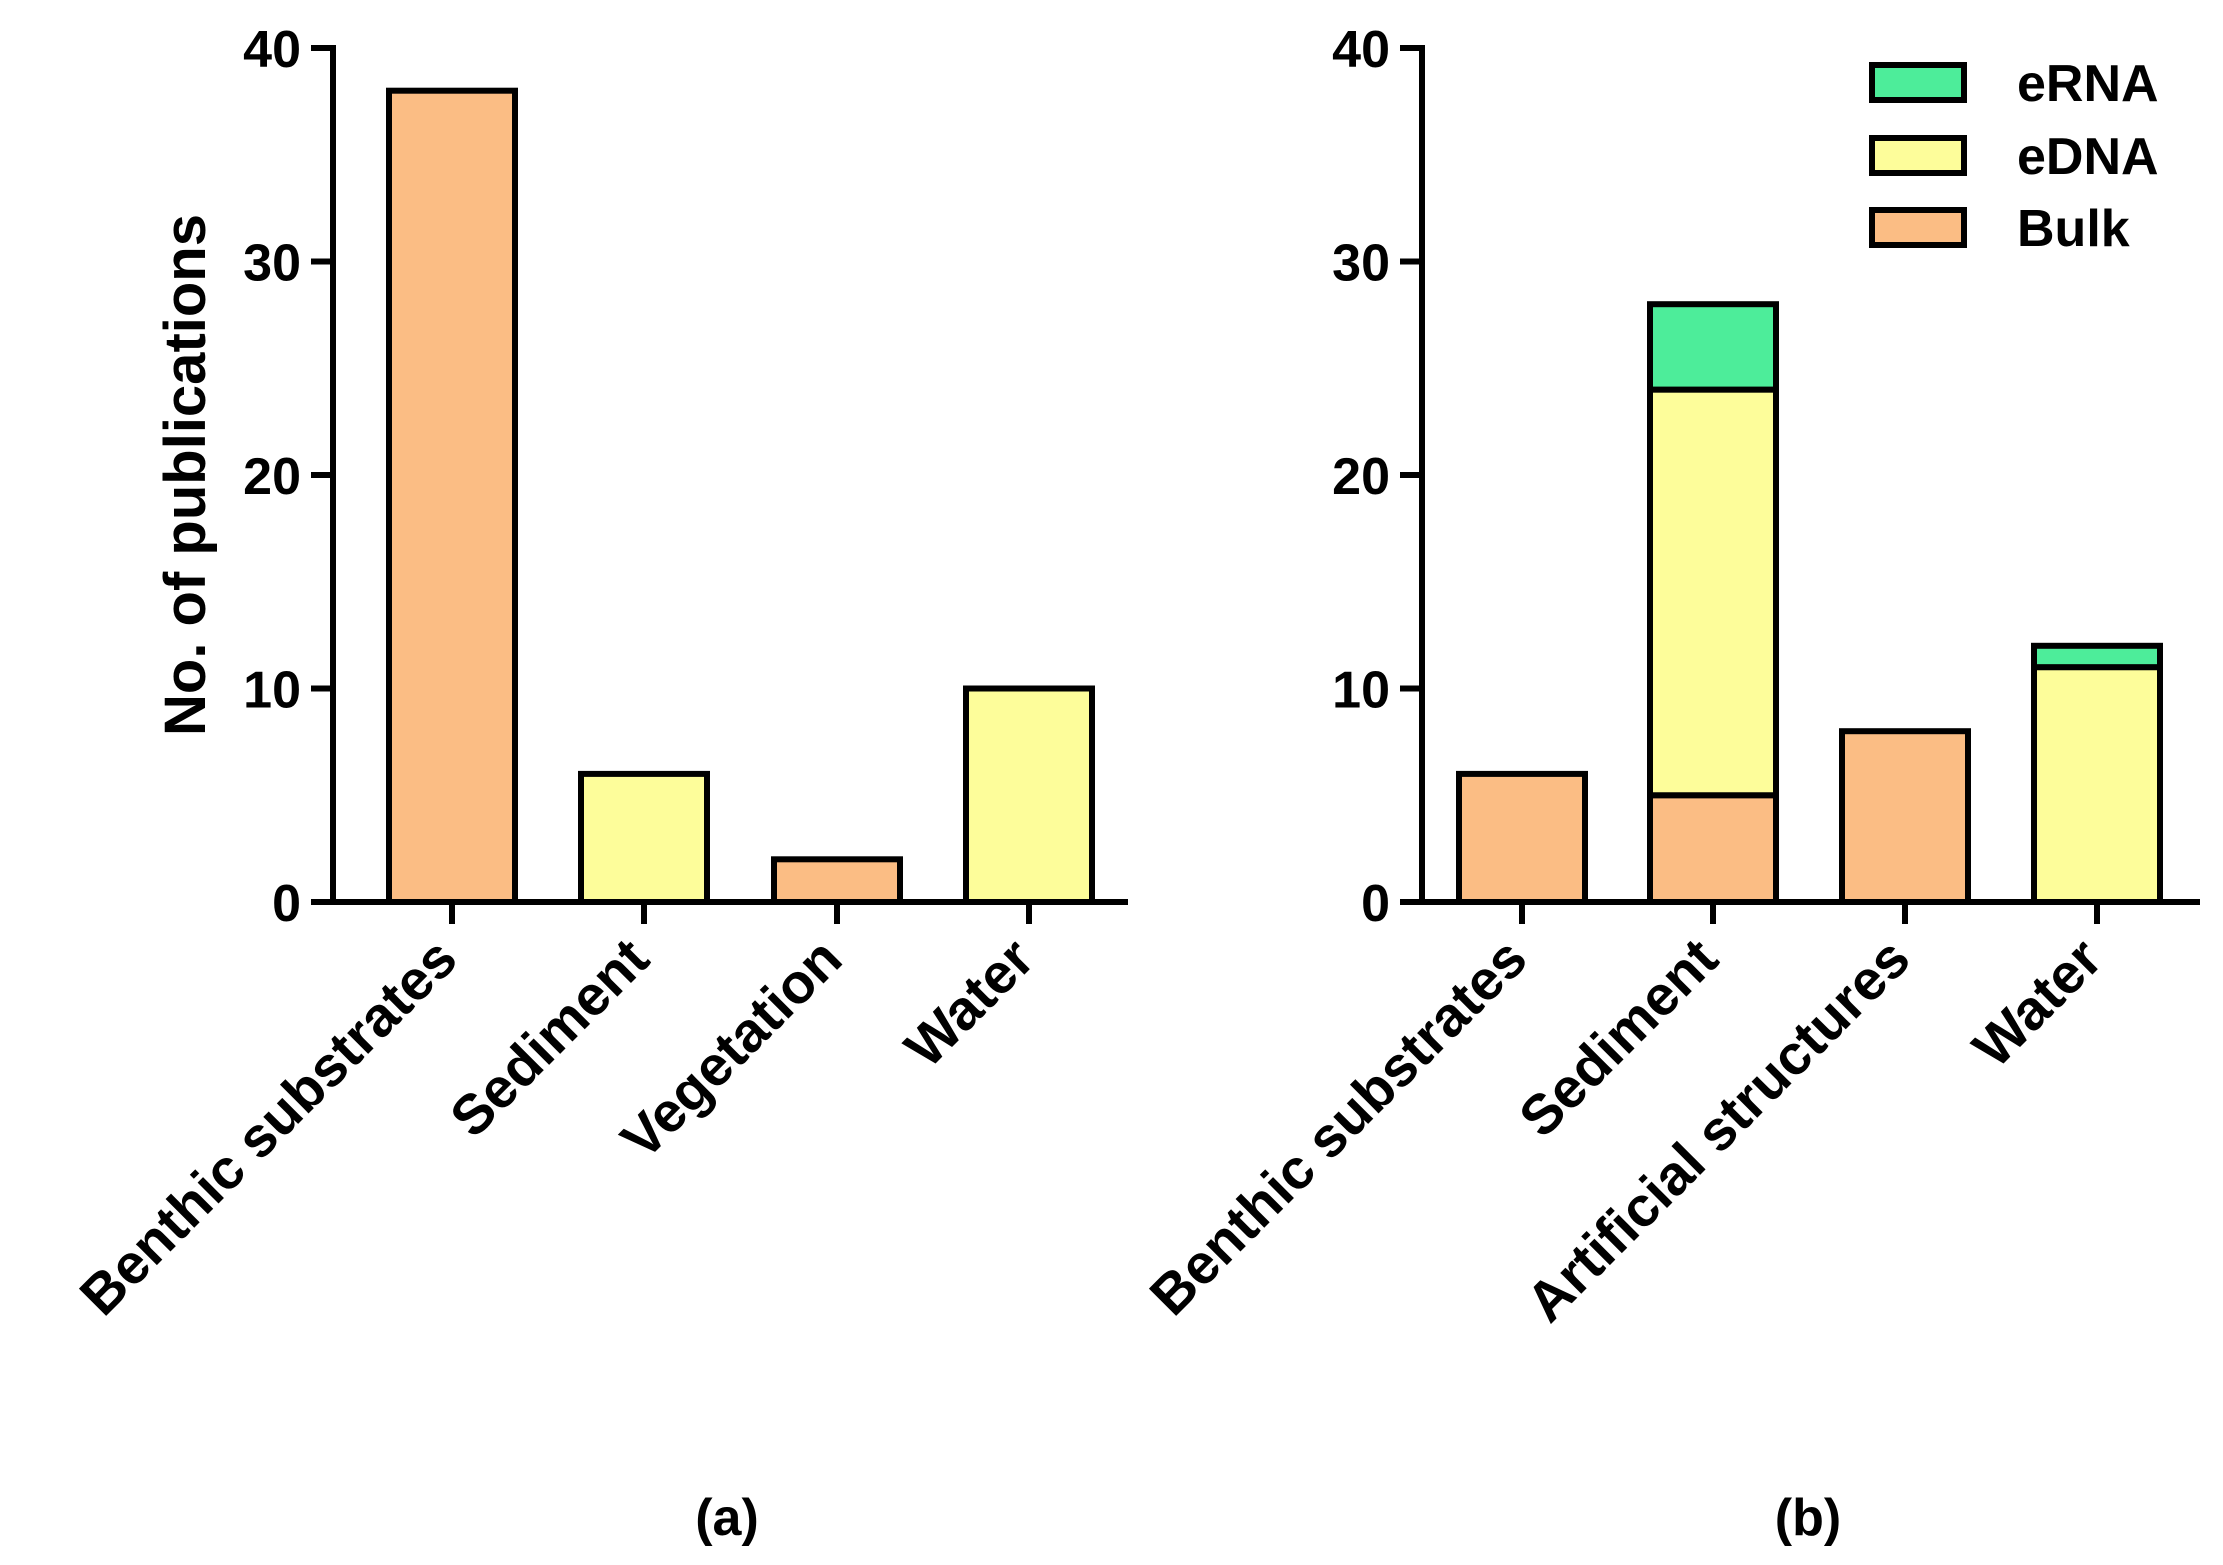 Image resolution: width=2223 pixels, height=1565 pixels. What do you see at coordinates (185, 475) in the screenshot?
I see `y-axis-title: No. of publications` at bounding box center [185, 475].